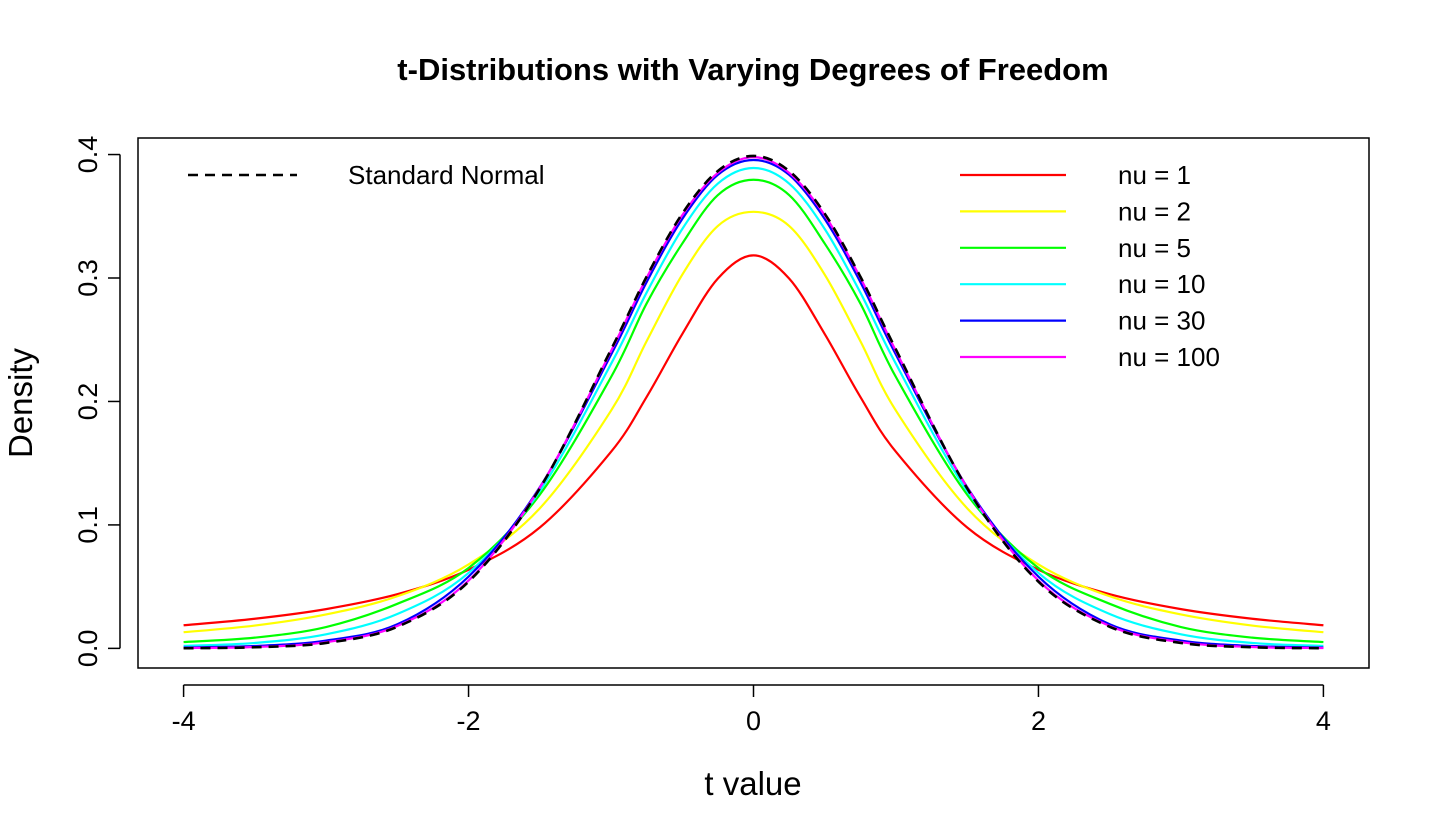  Describe the element at coordinates (88, 402) in the screenshot. I see `y-tick-label: 0.2` at that location.